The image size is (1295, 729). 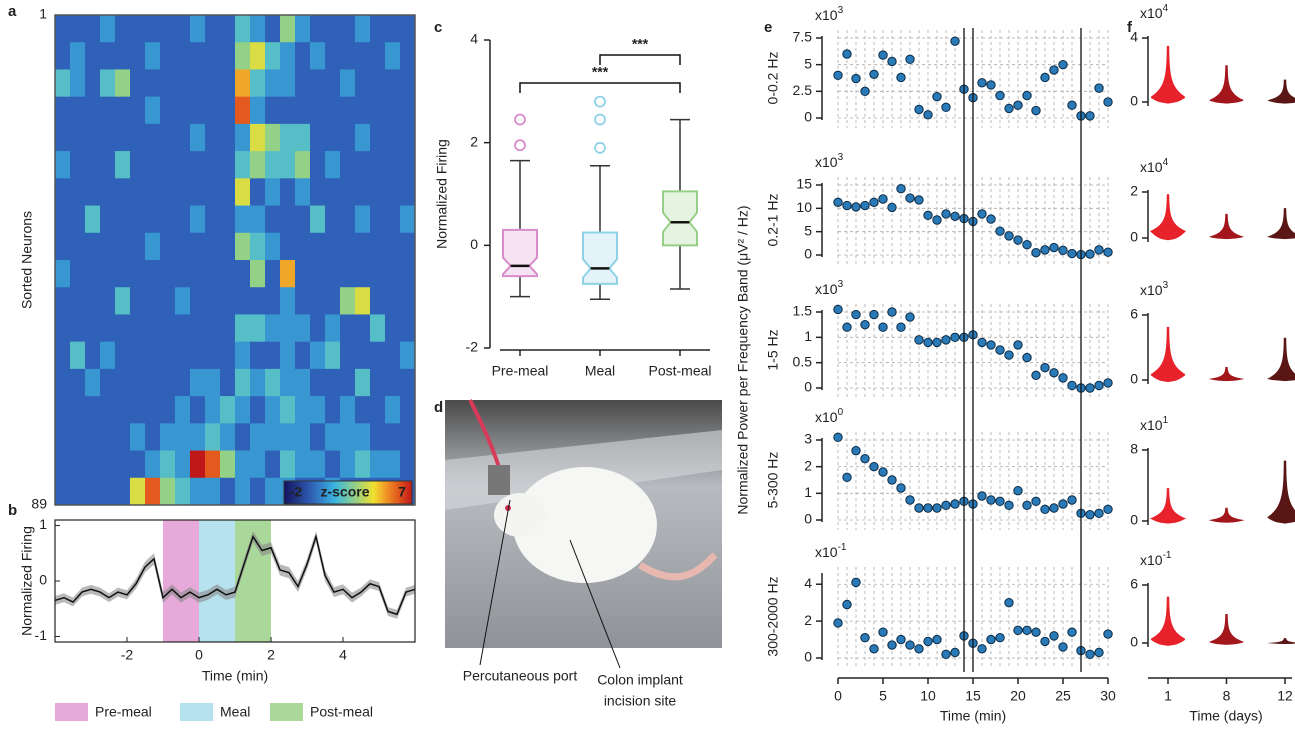 I want to click on panel-label: c, so click(x=438, y=27).